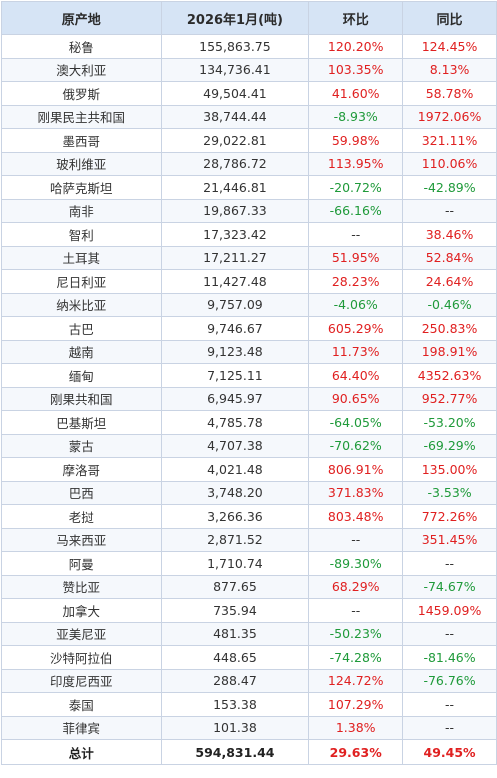 Image resolution: width=497 pixels, height=778 pixels. What do you see at coordinates (81, 304) in the screenshot?
I see `origin-cell: 纳米比亚` at bounding box center [81, 304].